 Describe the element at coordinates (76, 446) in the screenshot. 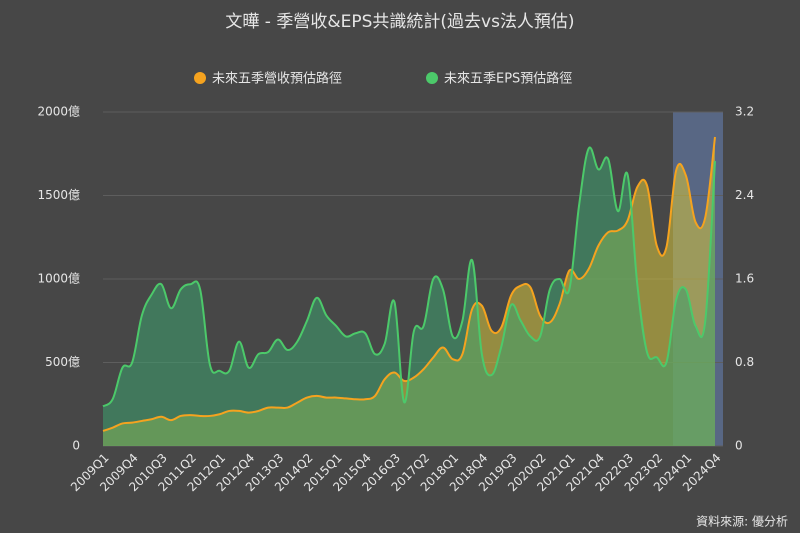

I see `y-tick-label: 0` at that location.